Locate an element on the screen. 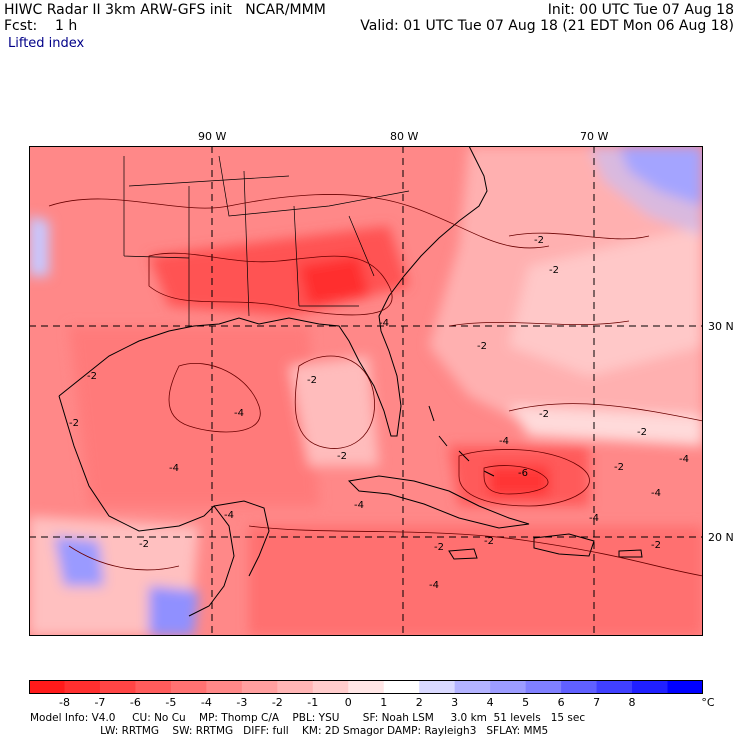 The image size is (740, 740). field-region-gulf is located at coordinates (194, 416).